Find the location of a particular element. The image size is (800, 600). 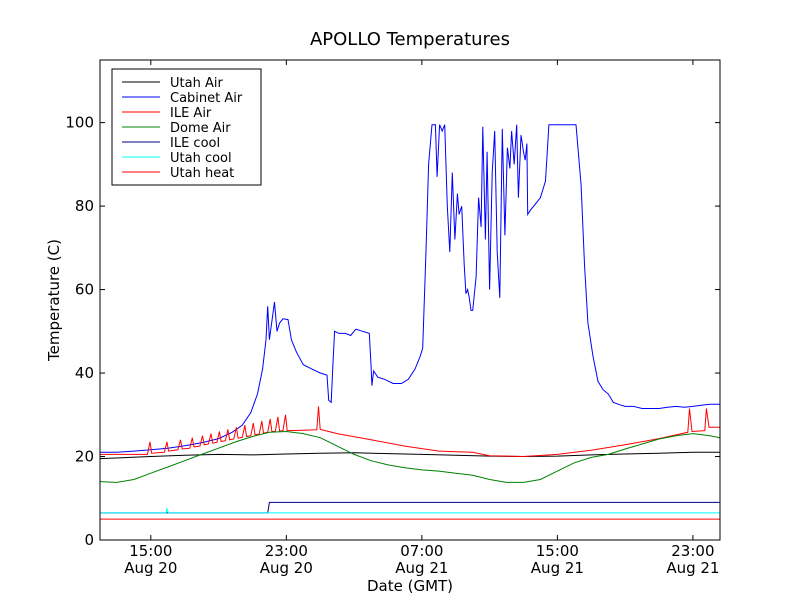

y-tick-label: 60 is located at coordinates (84, 290).